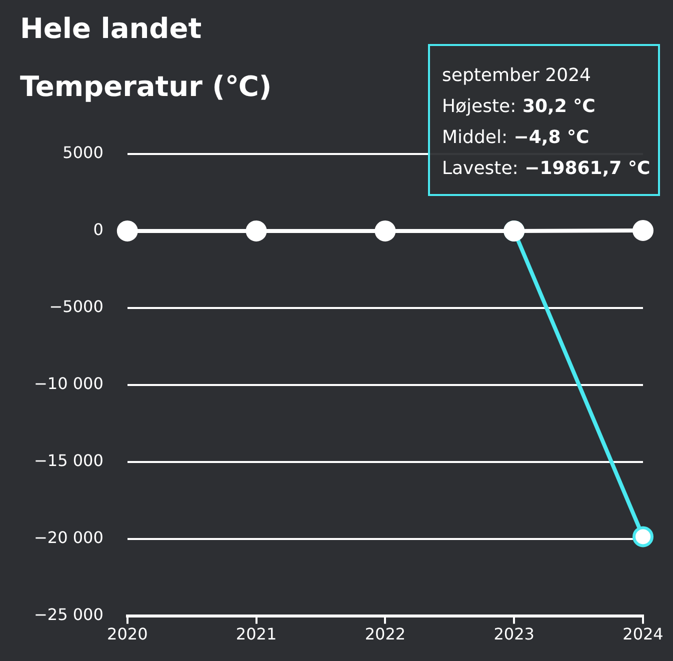  I want to click on y-tick-label: −25 000, so click(69, 614).